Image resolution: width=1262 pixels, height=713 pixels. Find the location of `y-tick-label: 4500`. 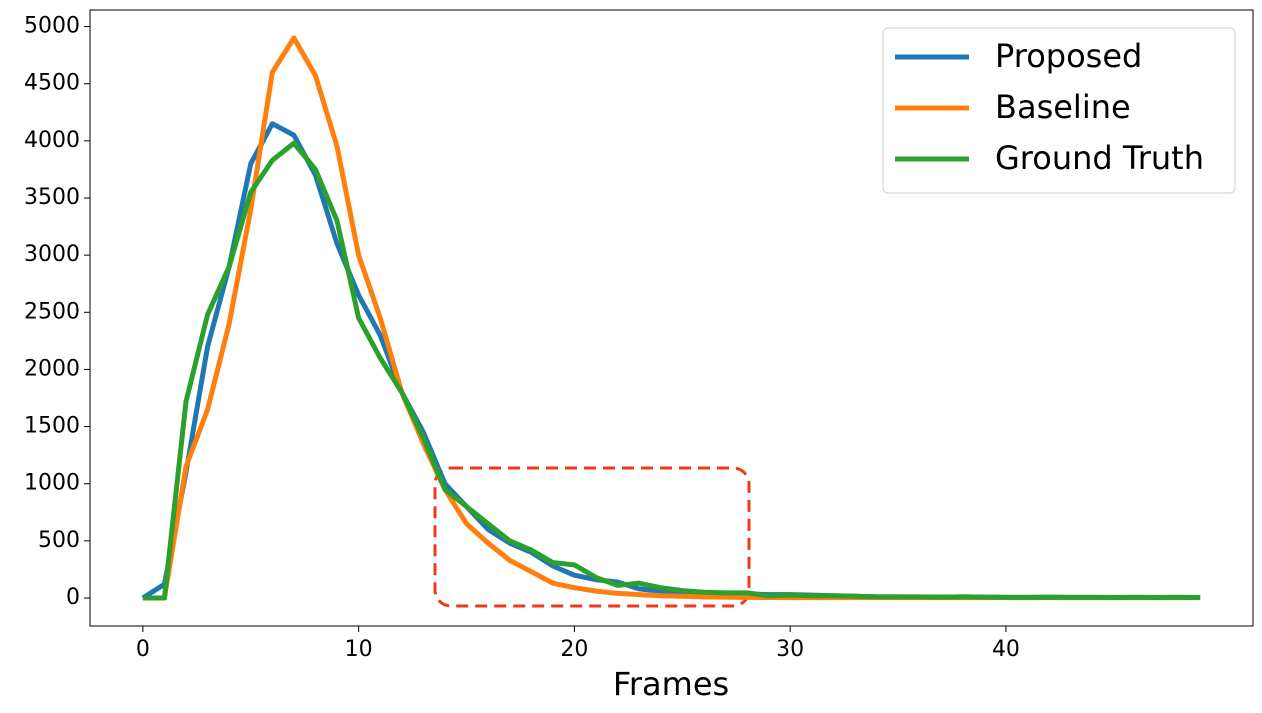

y-tick-label: 4500 is located at coordinates (52, 83).